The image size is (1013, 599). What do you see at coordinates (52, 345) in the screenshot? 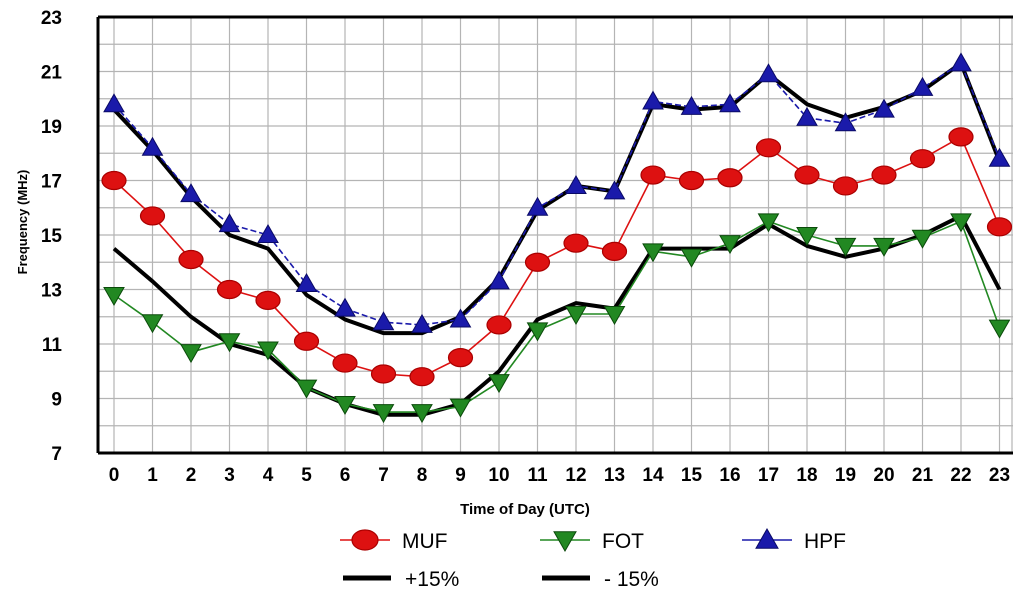
I see `y-tick-label: 11` at bounding box center [52, 345].